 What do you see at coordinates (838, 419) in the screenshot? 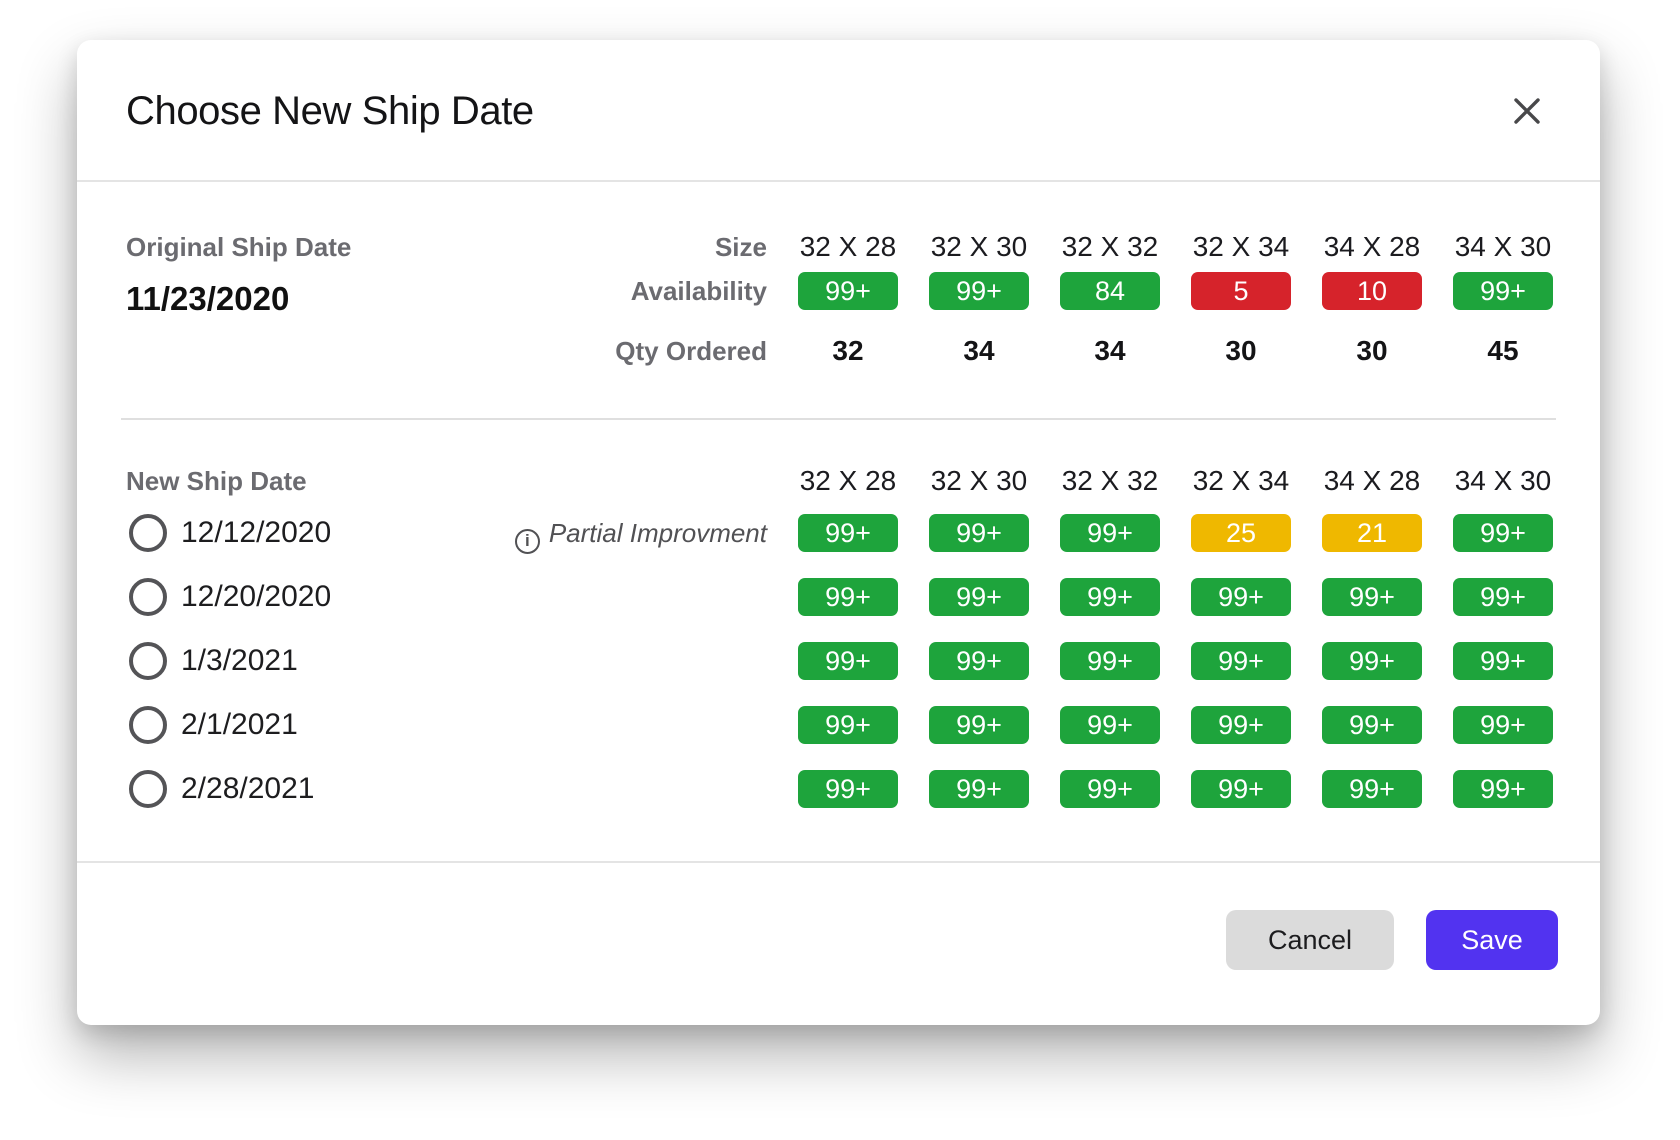
I see `section-divider` at bounding box center [838, 419].